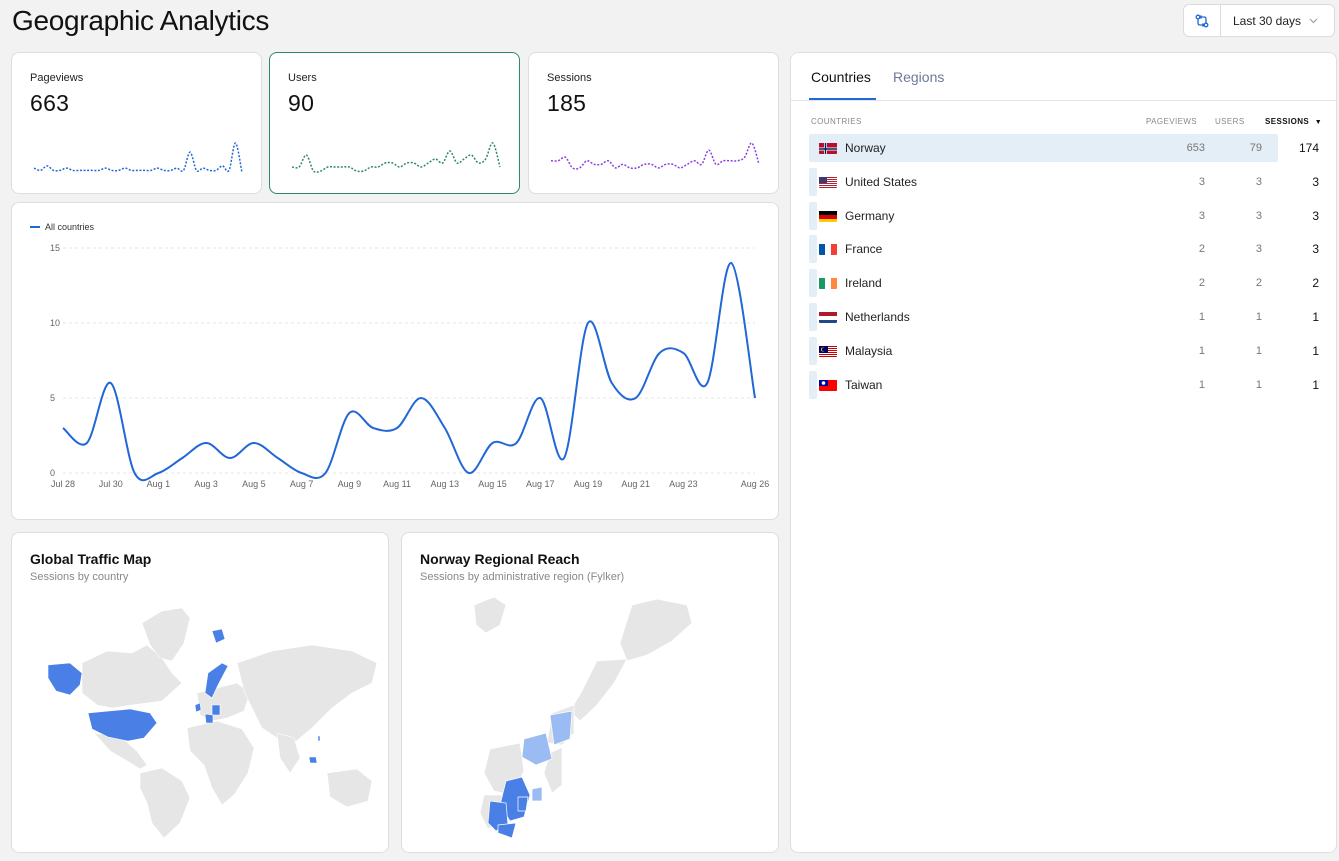 This screenshot has height=861, width=1339. I want to click on sparkline-sessions, so click(655, 156).